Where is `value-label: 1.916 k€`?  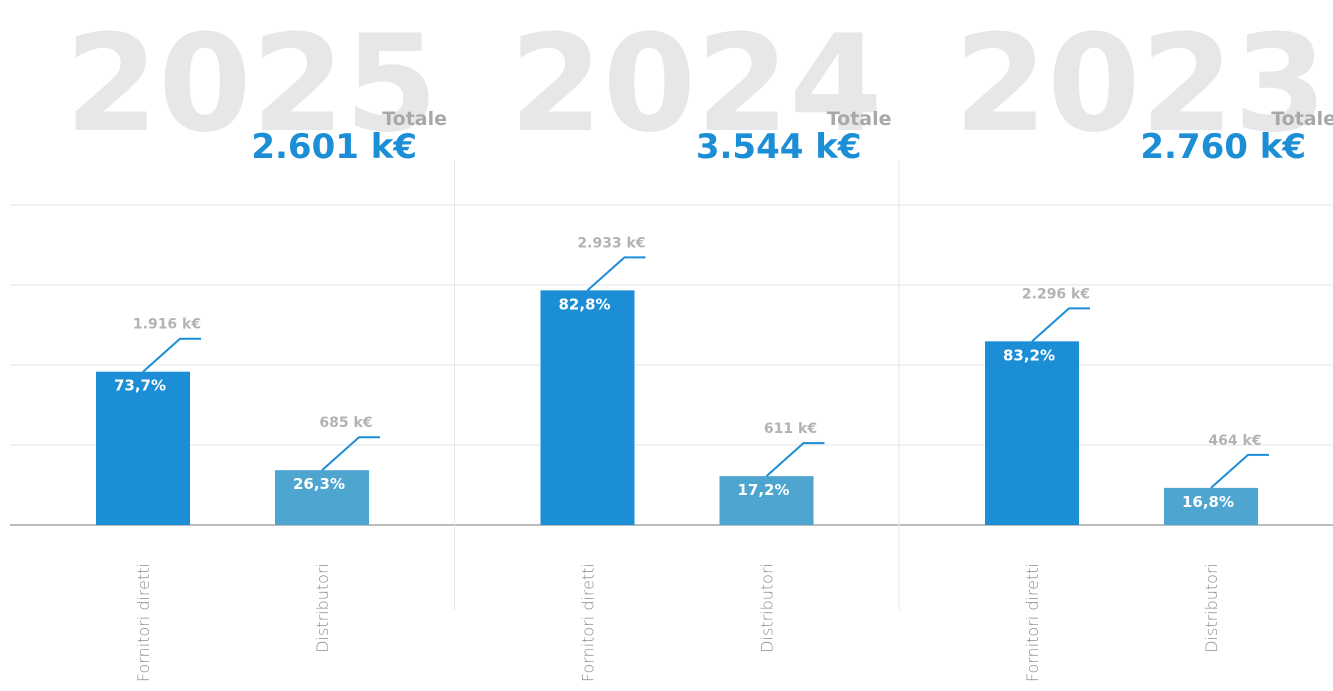
value-label: 1.916 k€ is located at coordinates (167, 325).